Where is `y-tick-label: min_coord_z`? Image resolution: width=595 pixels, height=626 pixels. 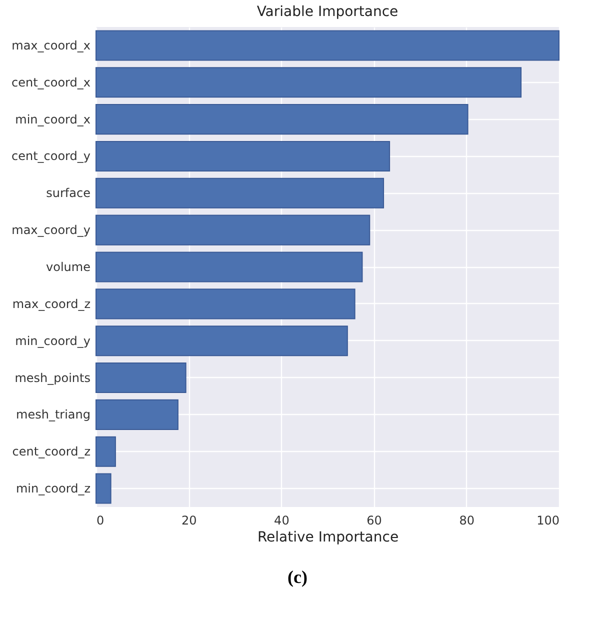 y-tick-label: min_coord_z is located at coordinates (53, 489).